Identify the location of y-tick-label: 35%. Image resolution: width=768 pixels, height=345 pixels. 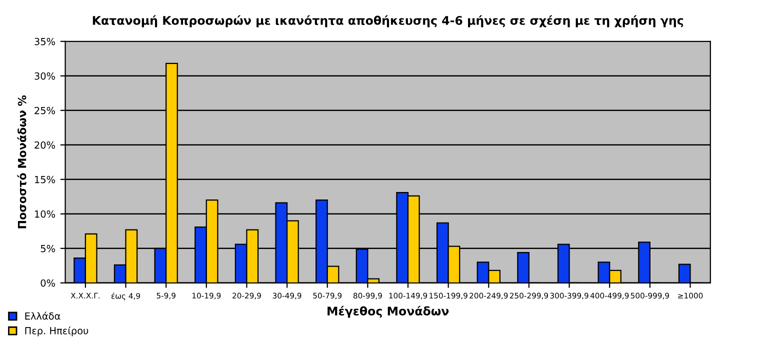
(45, 42).